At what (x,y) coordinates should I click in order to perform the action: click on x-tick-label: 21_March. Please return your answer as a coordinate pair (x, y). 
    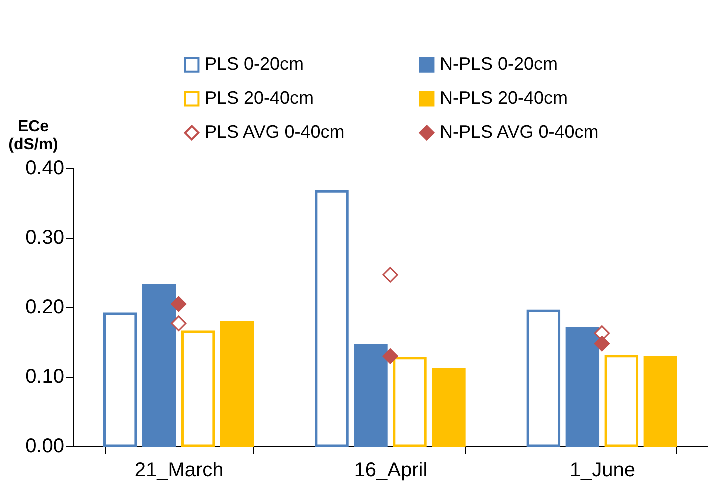
    Looking at the image, I should click on (179, 471).